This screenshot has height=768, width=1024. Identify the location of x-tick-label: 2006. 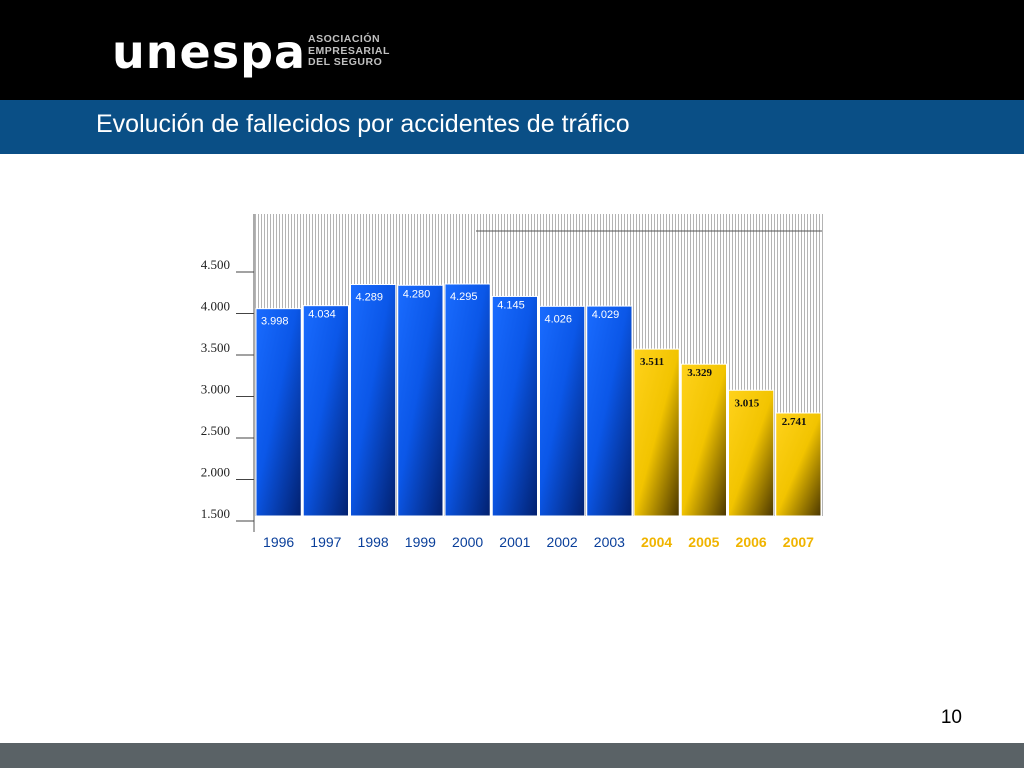
(751, 542).